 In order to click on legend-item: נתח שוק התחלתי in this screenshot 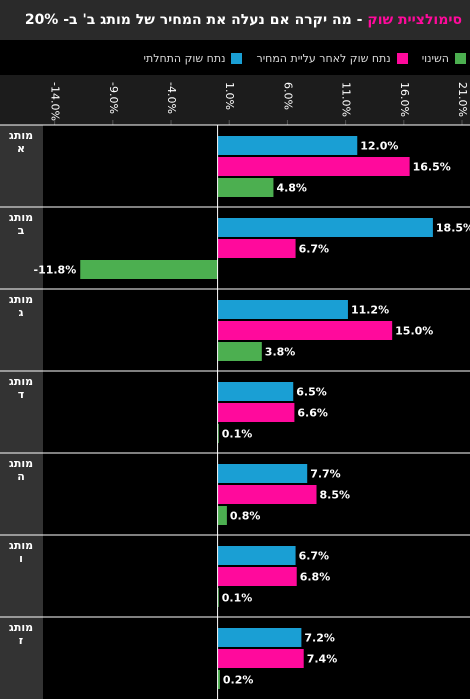, I will do `click(193, 58)`.